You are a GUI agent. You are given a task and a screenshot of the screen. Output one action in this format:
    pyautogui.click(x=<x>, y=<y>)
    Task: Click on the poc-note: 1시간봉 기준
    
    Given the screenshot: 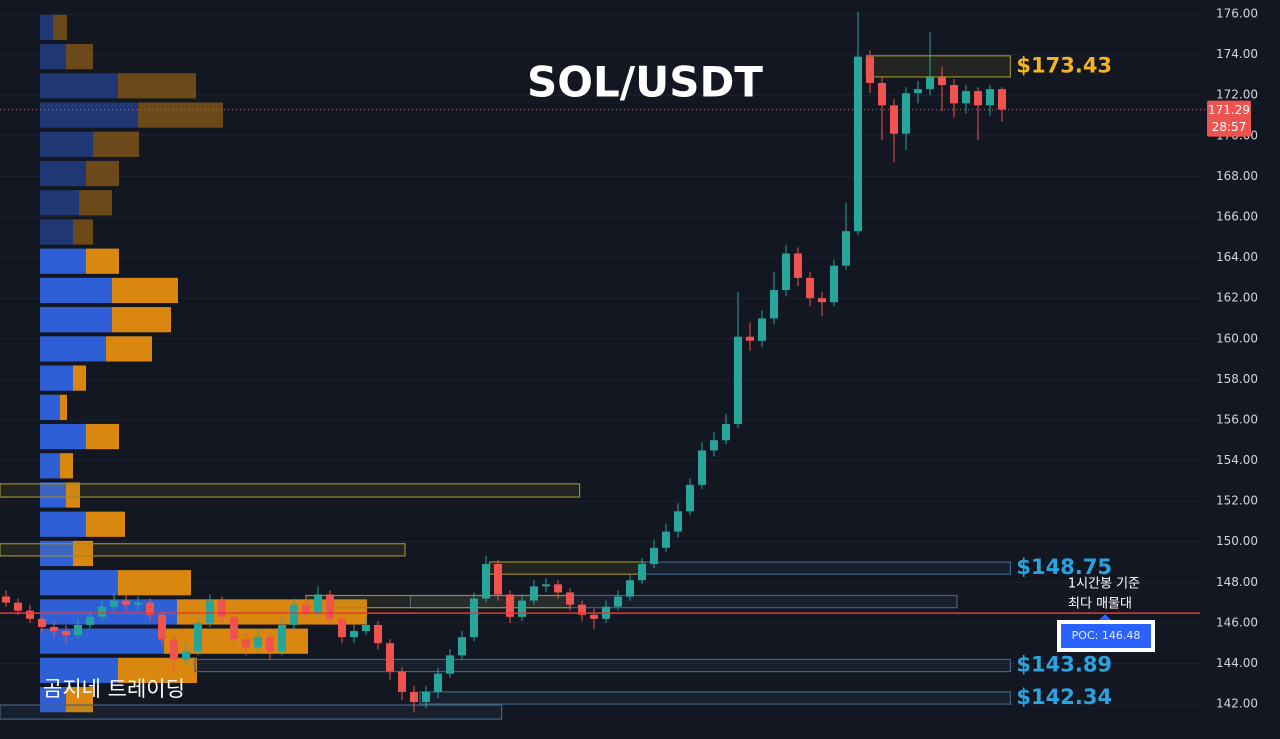 What is the action you would take?
    pyautogui.click(x=1104, y=584)
    